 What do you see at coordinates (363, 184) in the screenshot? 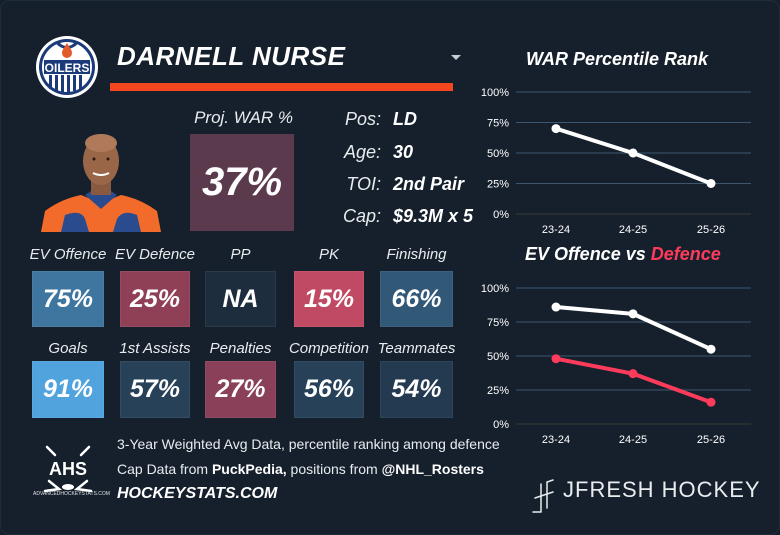
I see `info-label: TOI:` at bounding box center [363, 184].